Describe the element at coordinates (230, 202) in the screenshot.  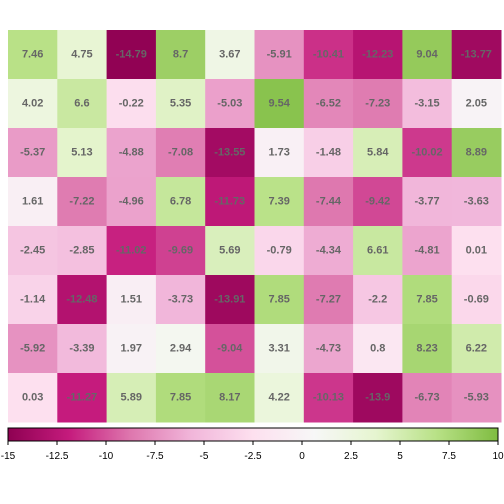
I see `cell-value-label: -11.73` at that location.